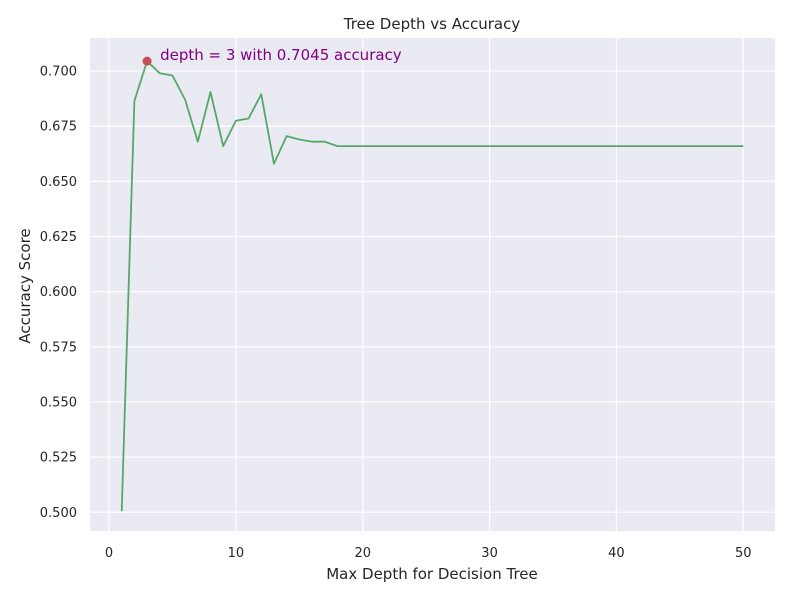  What do you see at coordinates (58, 237) in the screenshot?
I see `y-tick-label: 0.625` at bounding box center [58, 237].